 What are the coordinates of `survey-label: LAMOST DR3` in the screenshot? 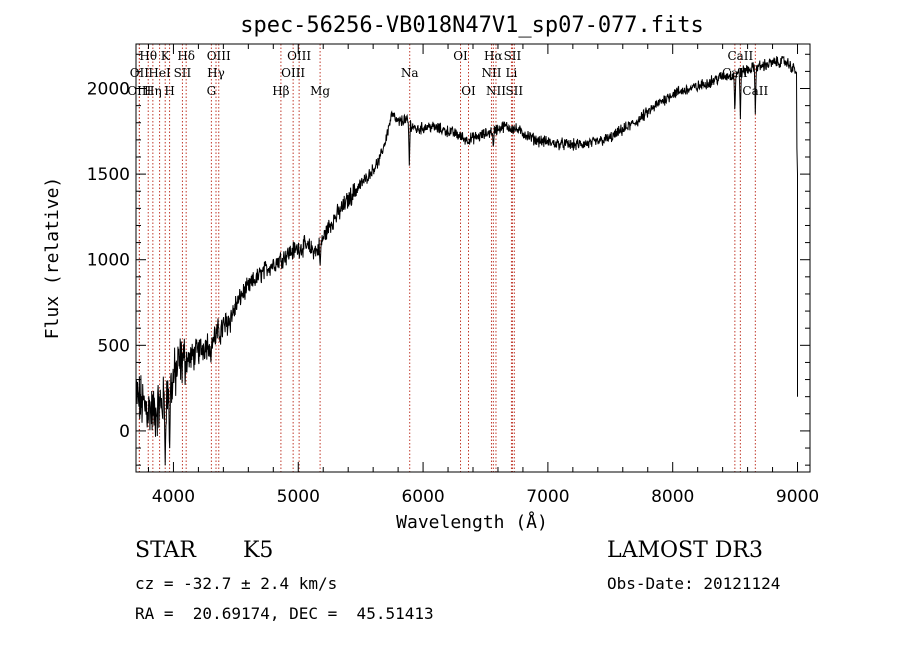 It's located at (685, 550).